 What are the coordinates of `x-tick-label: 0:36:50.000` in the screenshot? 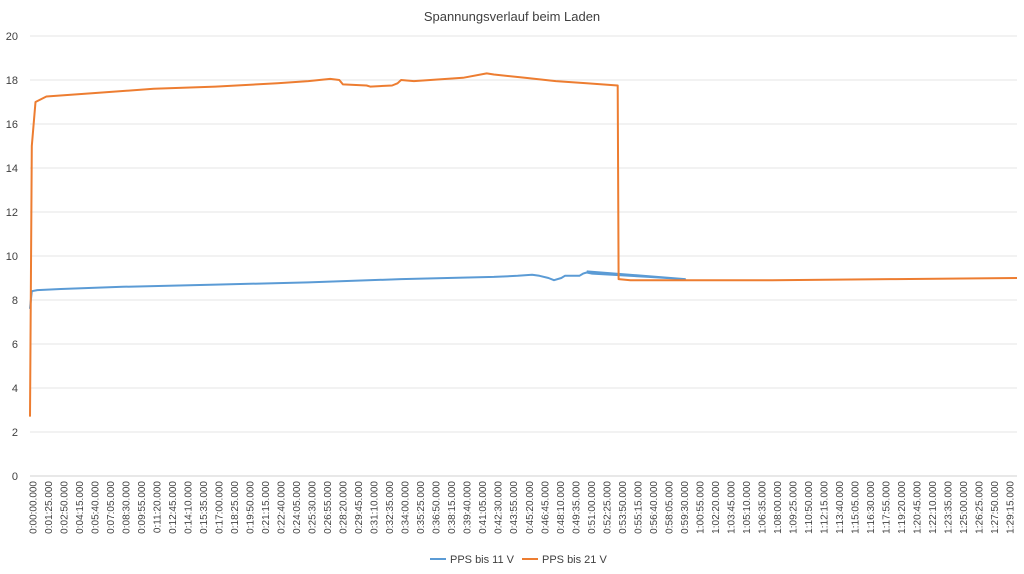 It's located at (437, 507).